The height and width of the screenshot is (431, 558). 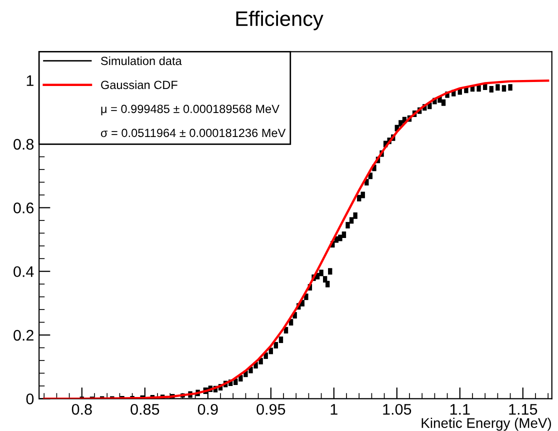 What do you see at coordinates (145, 409) in the screenshot?
I see `x-tick-label: 0.85` at bounding box center [145, 409].